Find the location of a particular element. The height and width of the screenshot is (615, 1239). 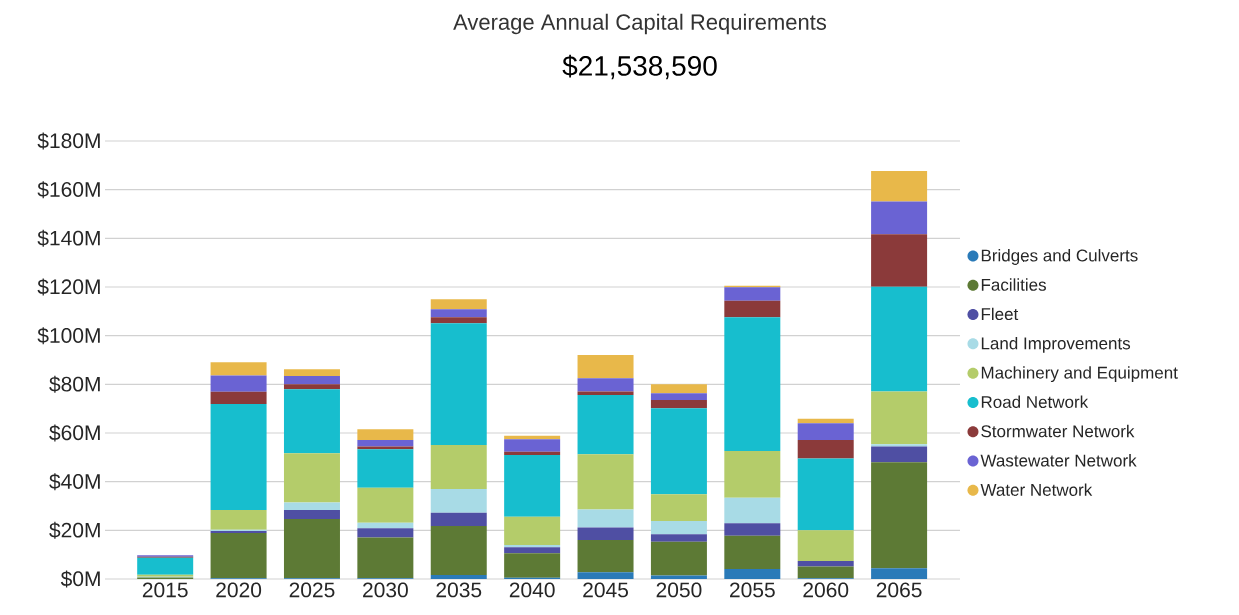

legend-label: Facilities is located at coordinates (1013, 284).